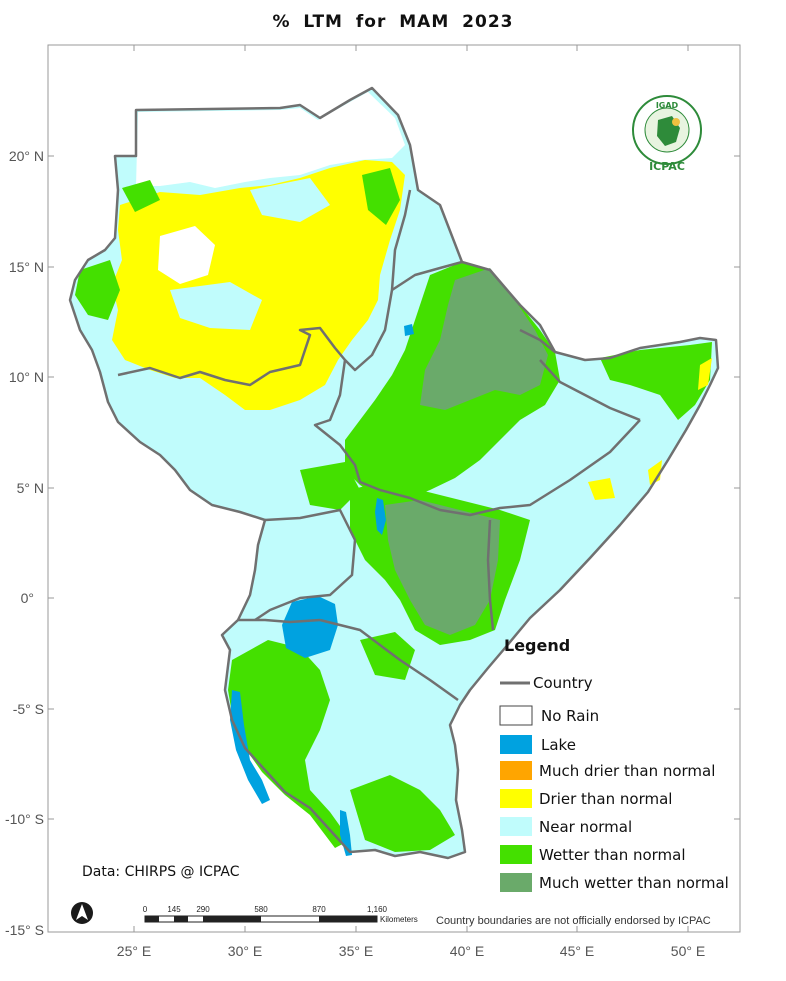 The width and height of the screenshot is (786, 981). I want to click on lon-label-30e: 30° E, so click(245, 951).